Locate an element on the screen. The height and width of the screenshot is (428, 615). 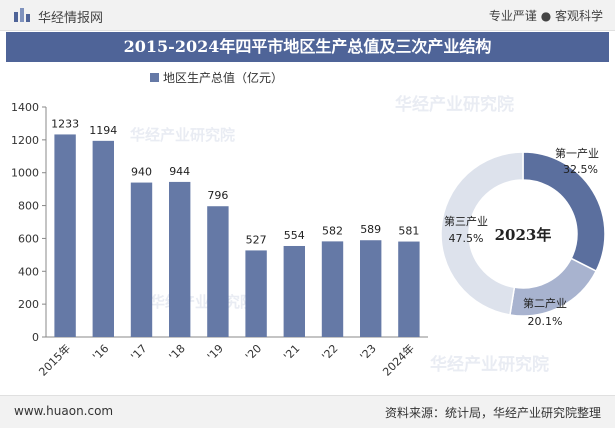
legend-label: 地区生产总值（亿元） is located at coordinates (223, 77).